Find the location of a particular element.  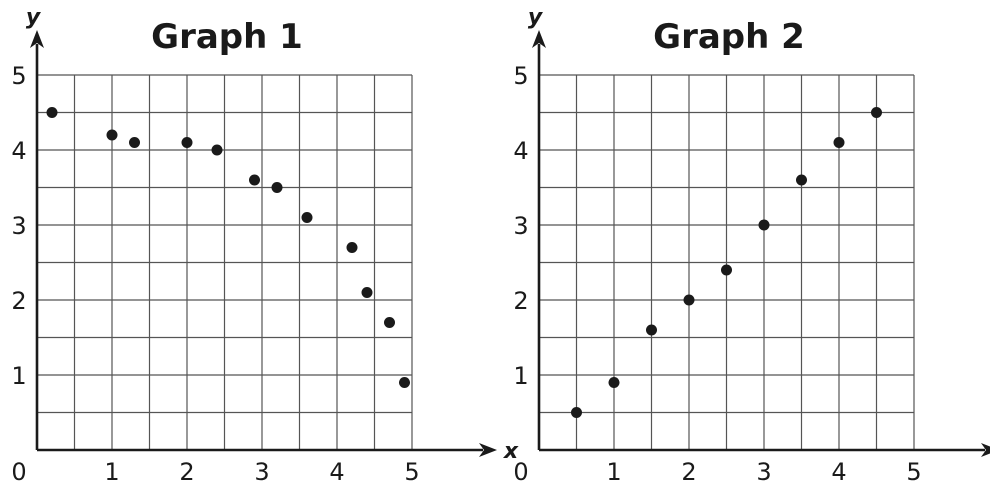

chart-title: Graph 1 is located at coordinates (227, 37).